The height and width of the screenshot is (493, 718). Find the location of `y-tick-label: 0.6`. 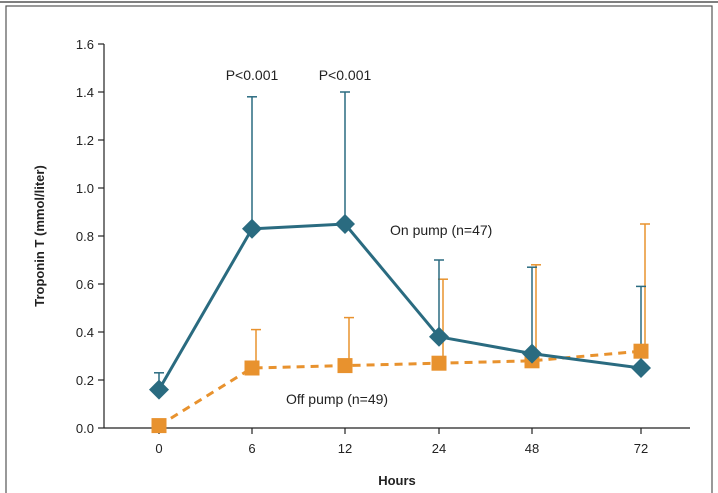

y-tick-label: 0.6 is located at coordinates (85, 284).